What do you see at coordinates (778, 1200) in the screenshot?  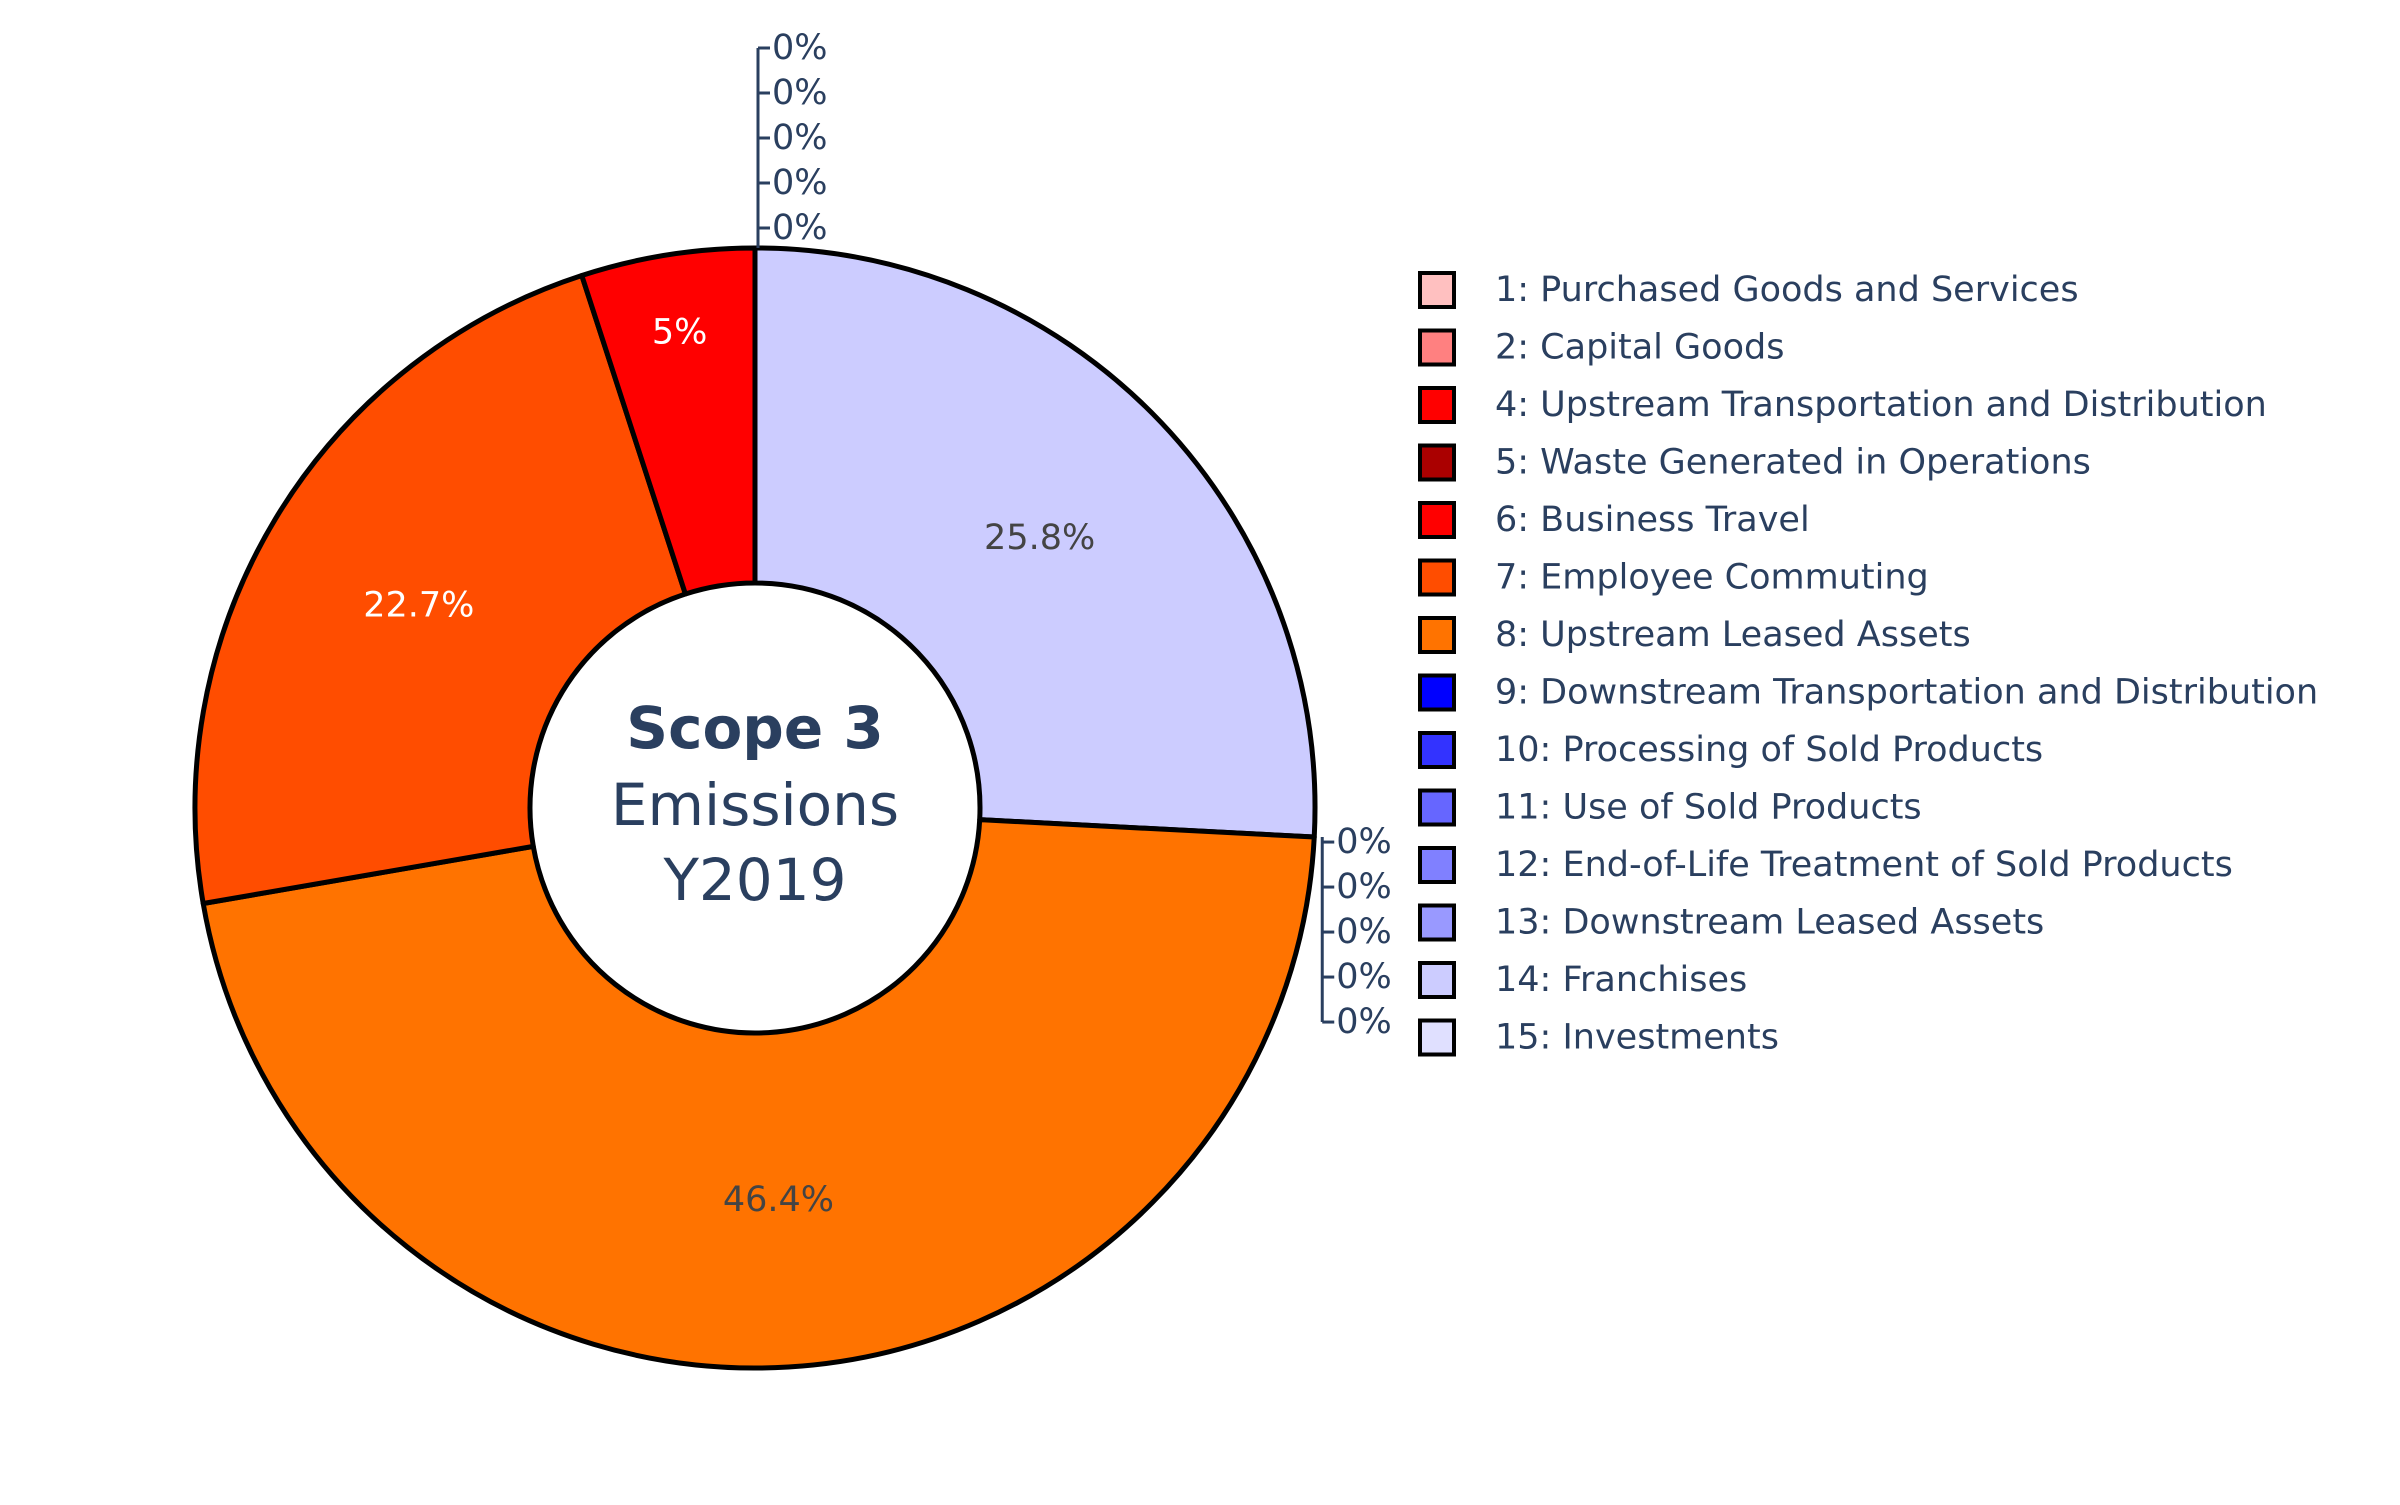 I see `slice-label-8: 46.4%` at bounding box center [778, 1200].